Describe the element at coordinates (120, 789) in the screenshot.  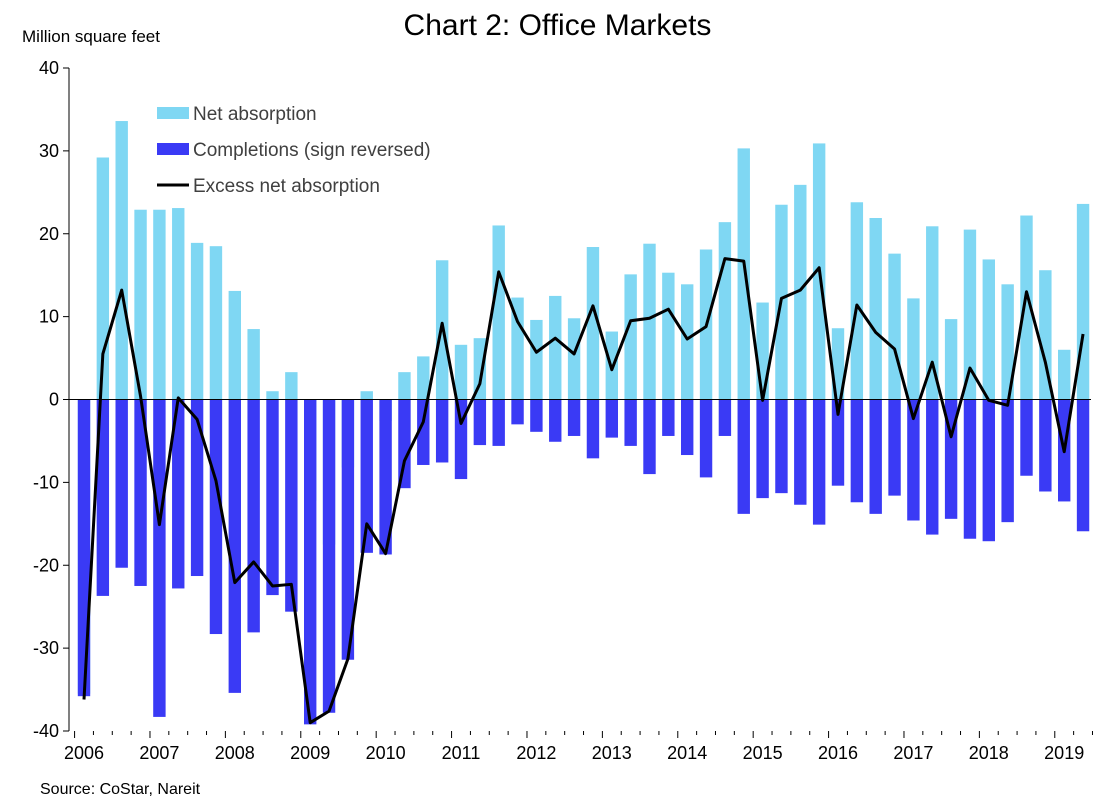
I see `source-note: Source: CoStar, Nareit` at that location.